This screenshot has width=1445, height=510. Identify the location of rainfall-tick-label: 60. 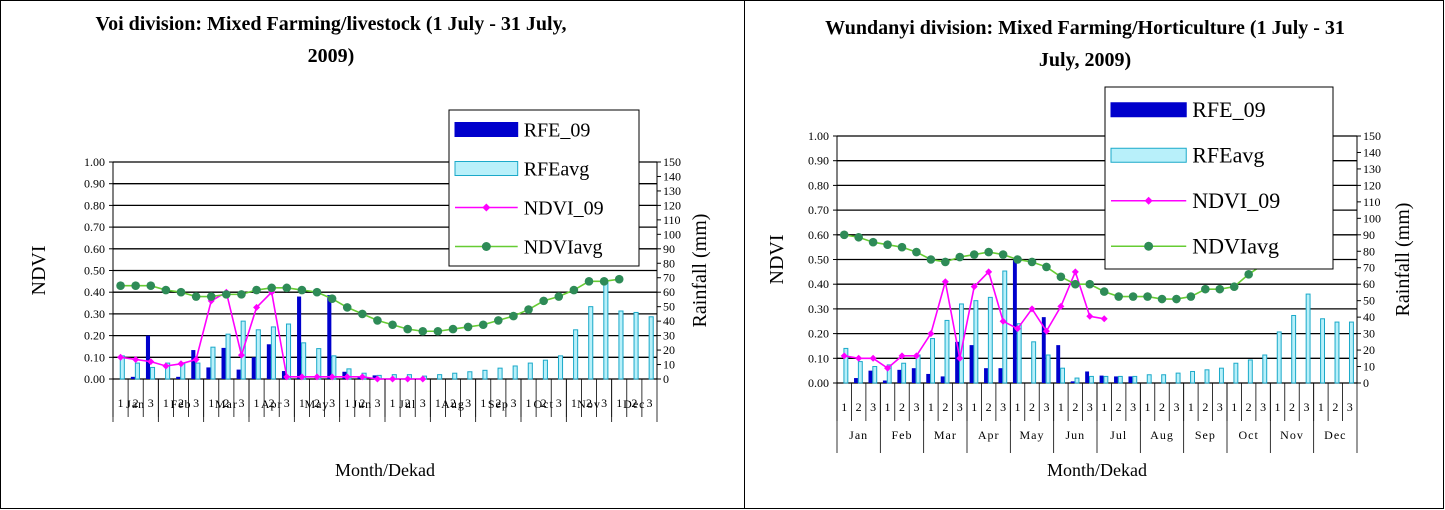
(669, 292).